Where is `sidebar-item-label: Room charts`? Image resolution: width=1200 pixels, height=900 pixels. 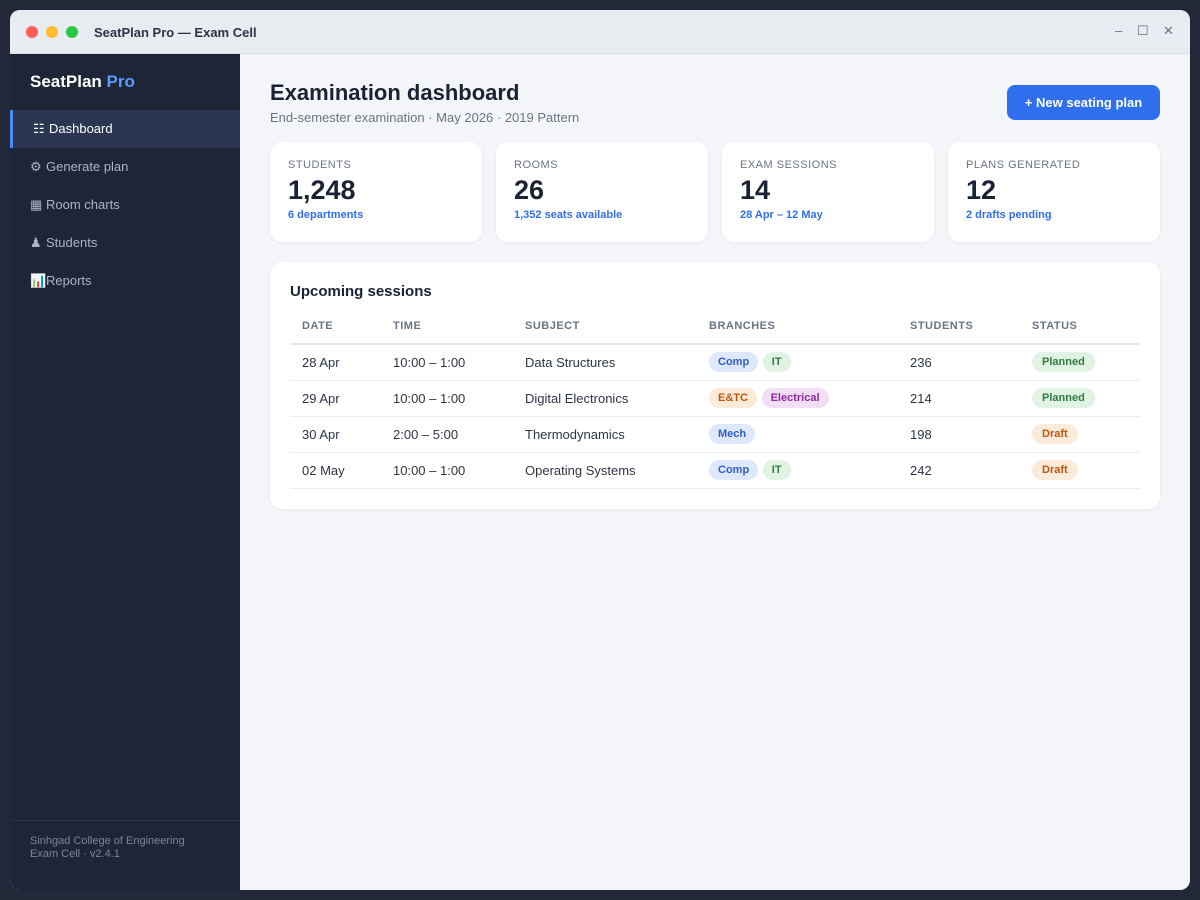
sidebar-item-label: Room charts is located at coordinates (83, 204).